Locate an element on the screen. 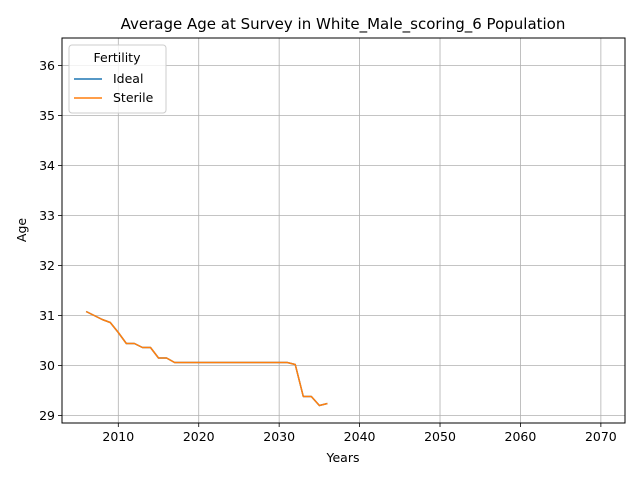 The width and height of the screenshot is (640, 480). y-tick-label: 35 is located at coordinates (47, 115).